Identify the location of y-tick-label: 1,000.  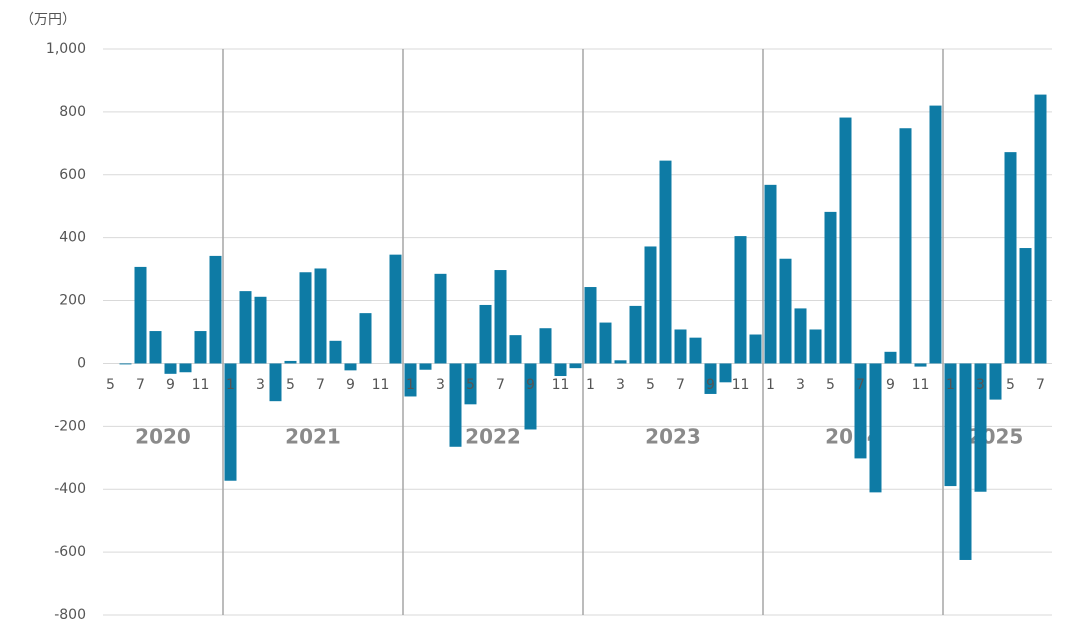
(66, 49).